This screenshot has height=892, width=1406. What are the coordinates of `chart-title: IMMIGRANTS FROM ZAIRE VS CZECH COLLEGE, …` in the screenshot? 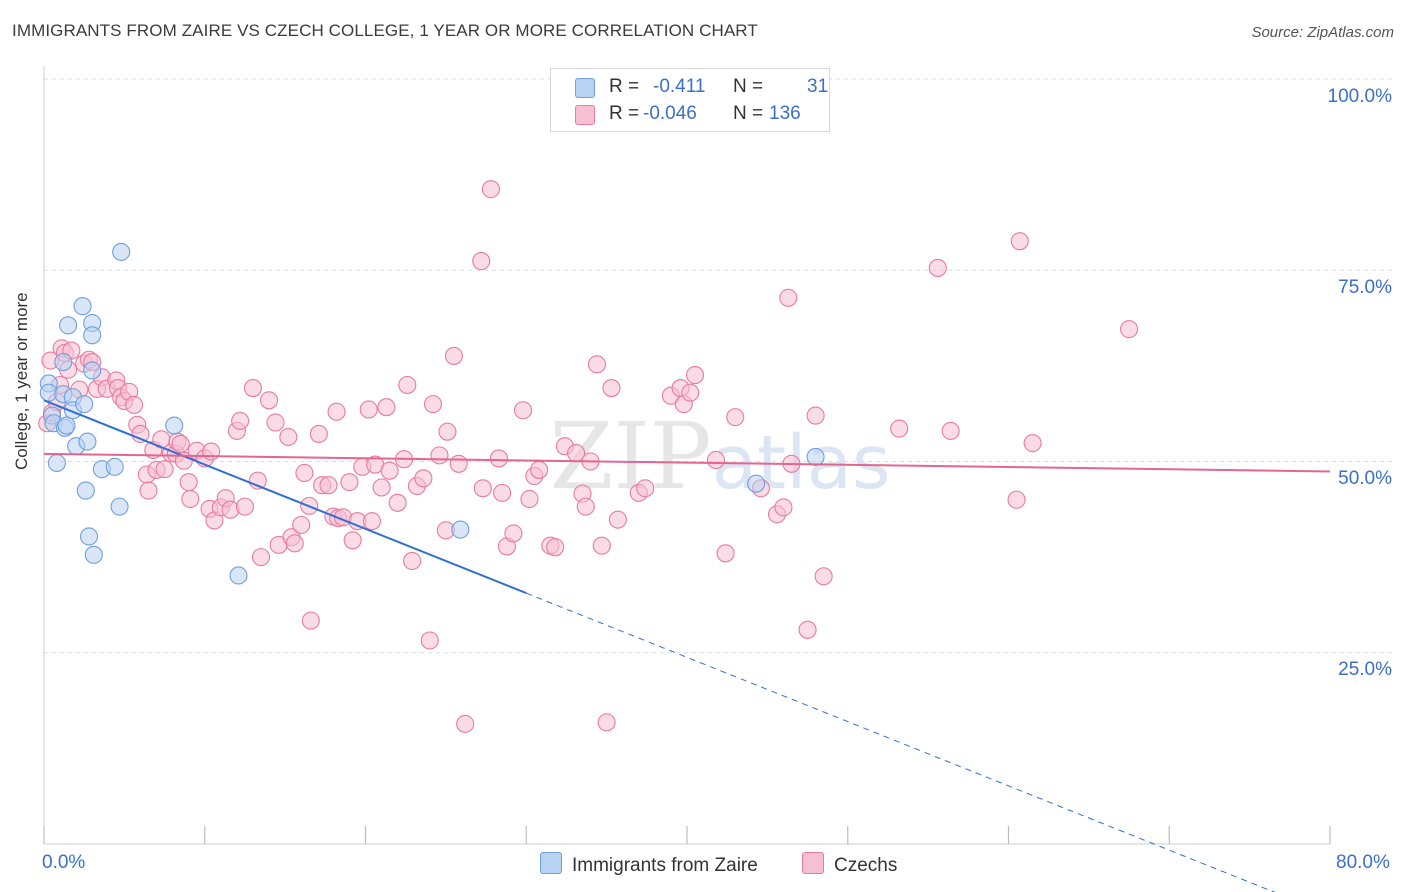 It's located at (385, 30).